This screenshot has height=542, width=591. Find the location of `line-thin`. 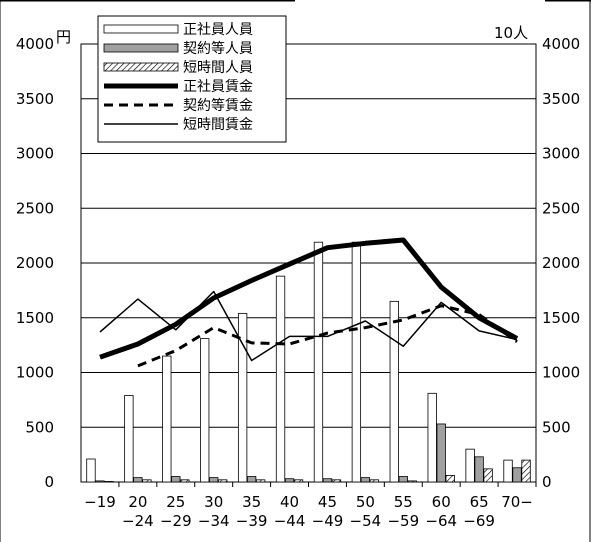

line-thin is located at coordinates (308, 326).